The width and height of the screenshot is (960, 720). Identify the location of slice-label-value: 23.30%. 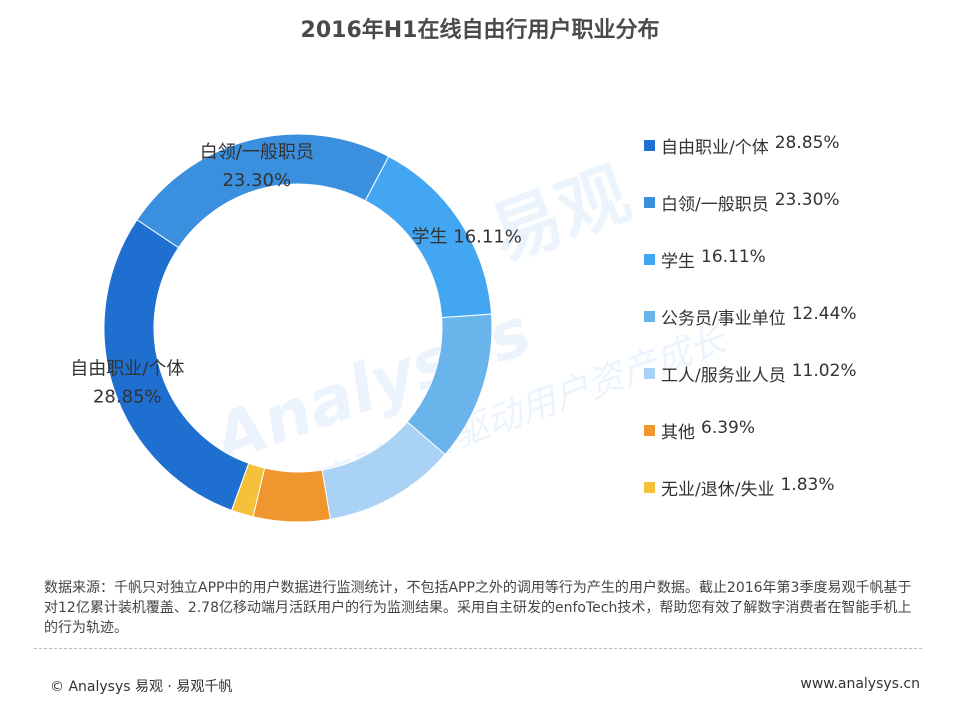
(256, 180).